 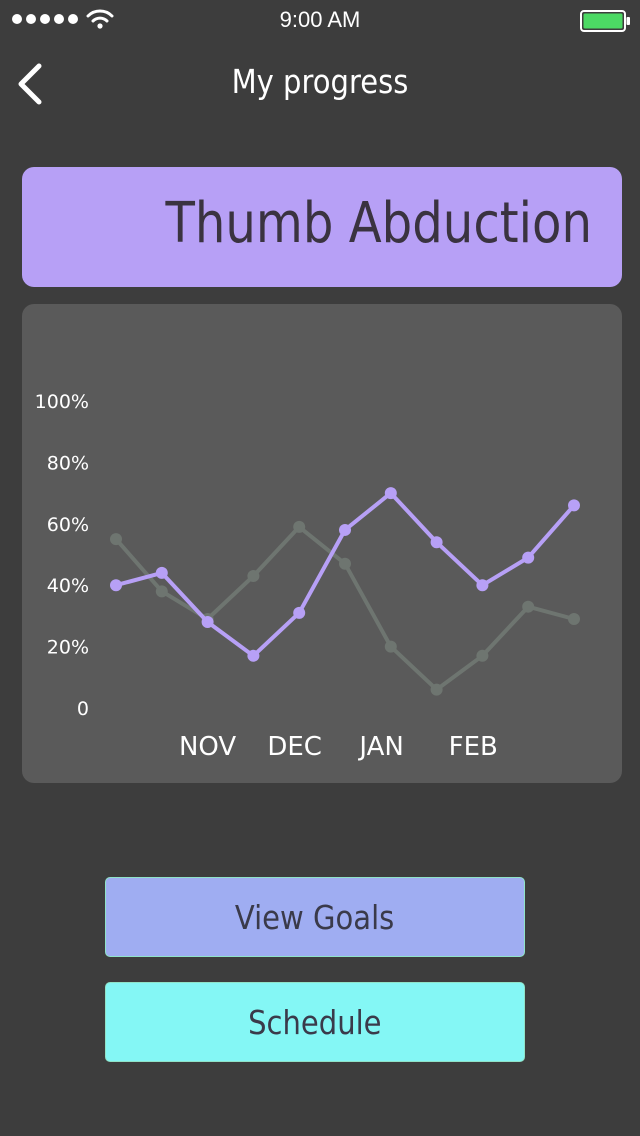 What do you see at coordinates (380, 747) in the screenshot?
I see `x-tick-label: JAN` at bounding box center [380, 747].